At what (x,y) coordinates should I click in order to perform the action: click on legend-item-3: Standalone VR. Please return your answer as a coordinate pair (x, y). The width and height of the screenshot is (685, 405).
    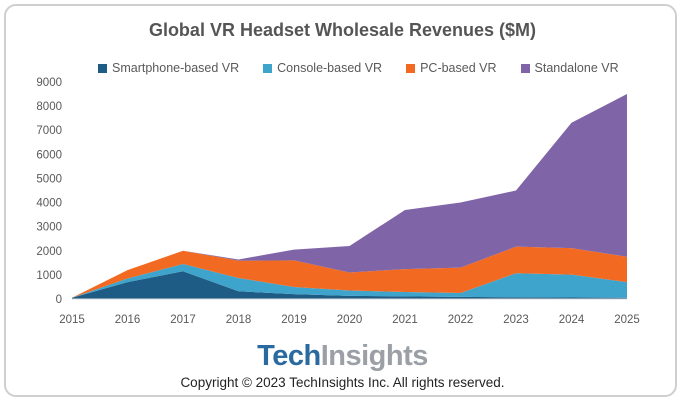
    Looking at the image, I should click on (569, 68).